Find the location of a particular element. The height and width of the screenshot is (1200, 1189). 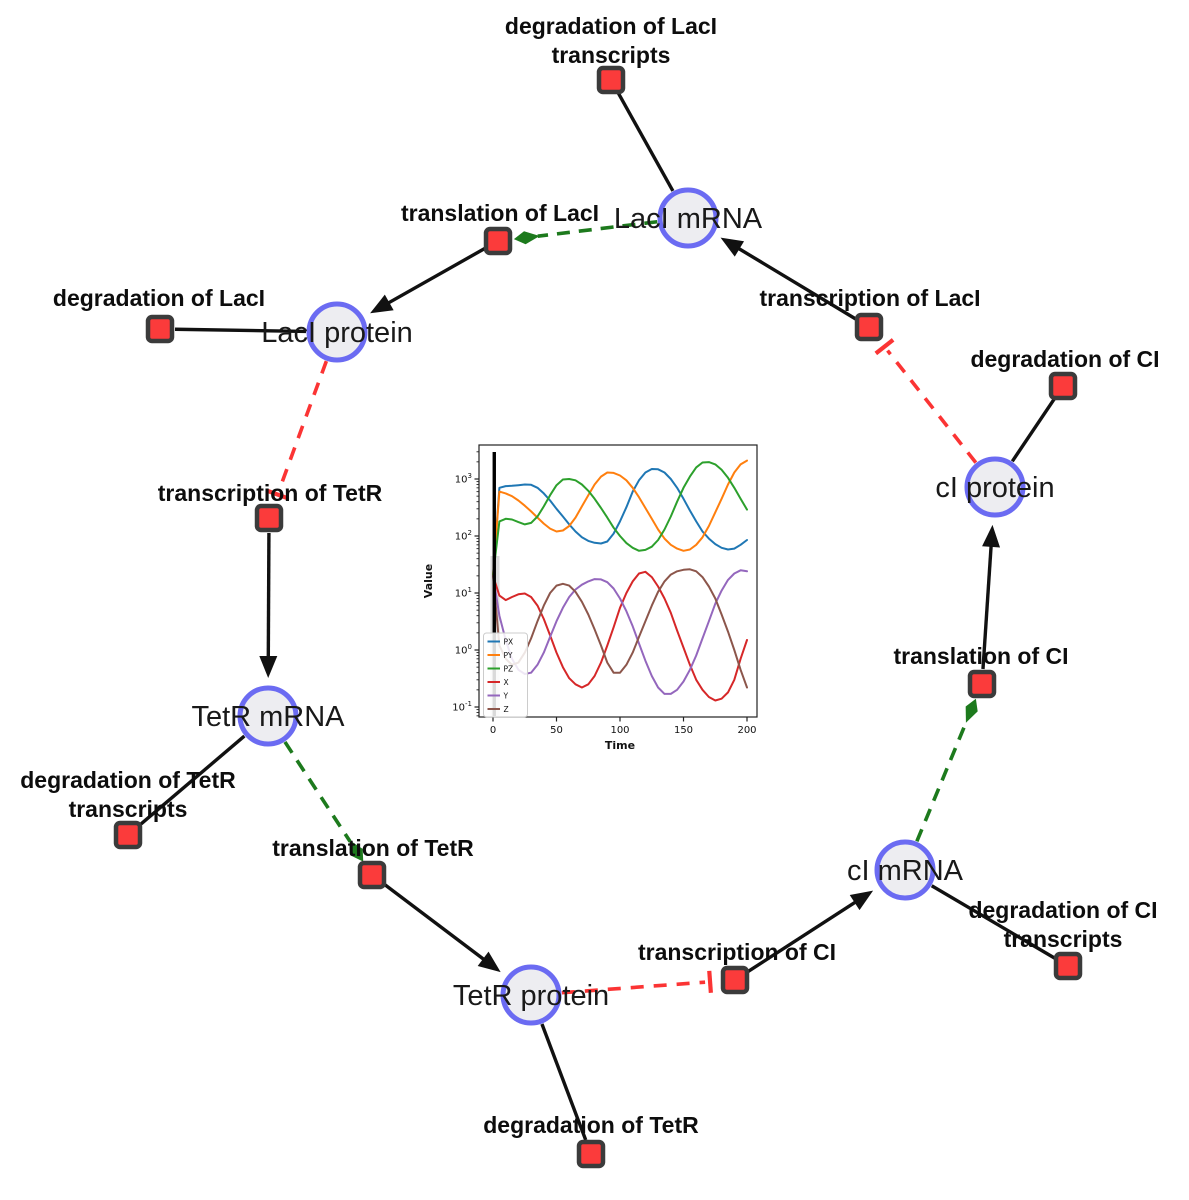

transcription-tetr-label: transcription of TetR is located at coordinates (270, 493).